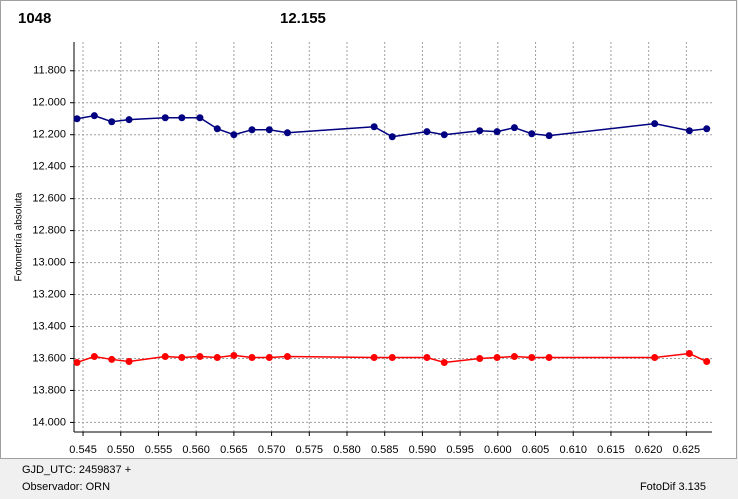 The width and height of the screenshot is (738, 499). Describe the element at coordinates (234, 450) in the screenshot. I see `x-tick-label: 0.565` at that location.